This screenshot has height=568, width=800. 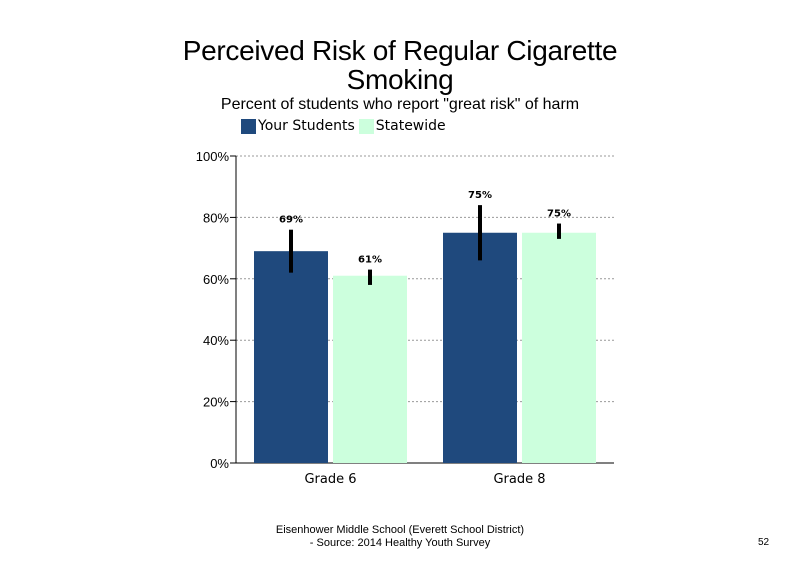 I want to click on legend-swatch-statewide, so click(x=366, y=126).